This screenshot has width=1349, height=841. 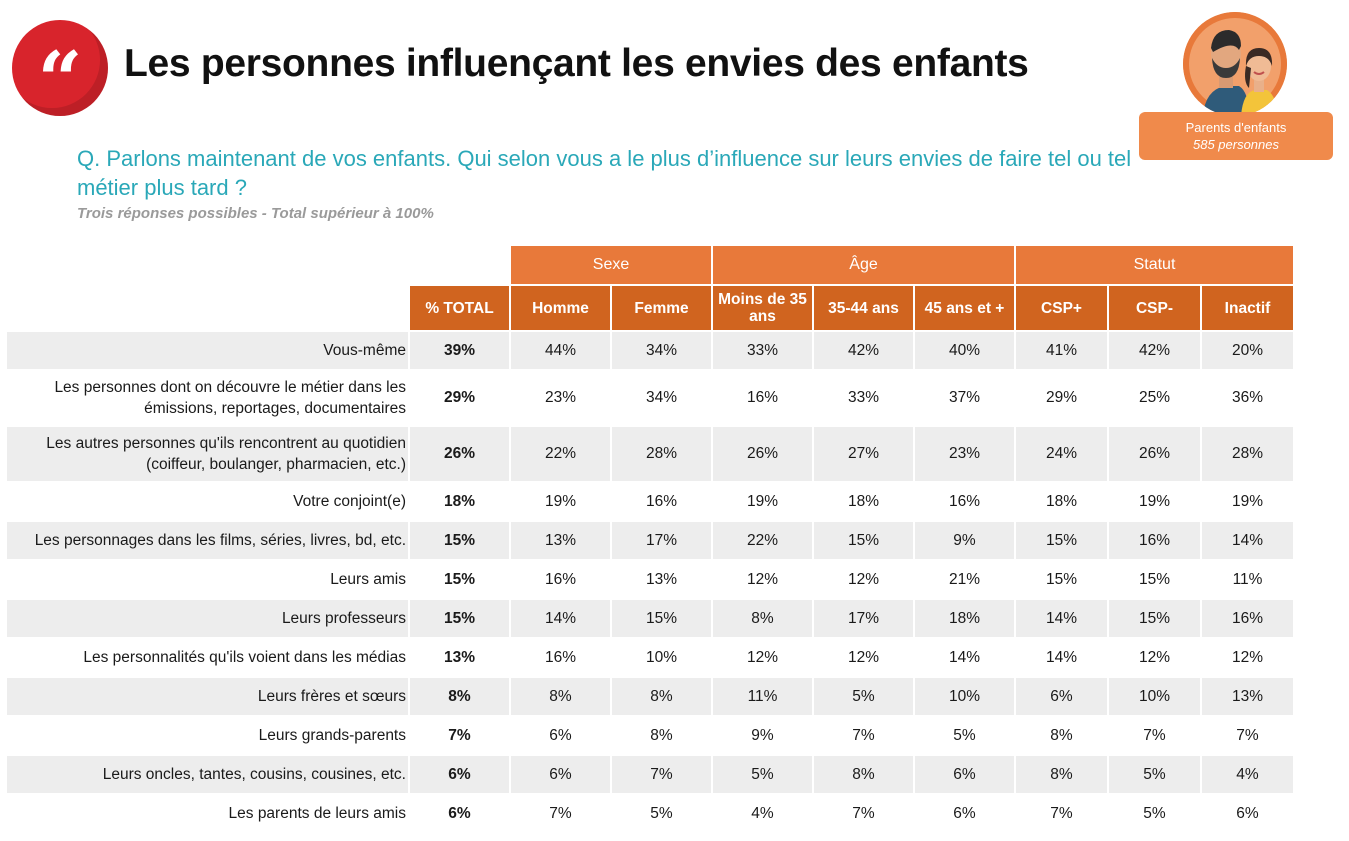 I want to click on column-header-homme: Homme, so click(x=560, y=308).